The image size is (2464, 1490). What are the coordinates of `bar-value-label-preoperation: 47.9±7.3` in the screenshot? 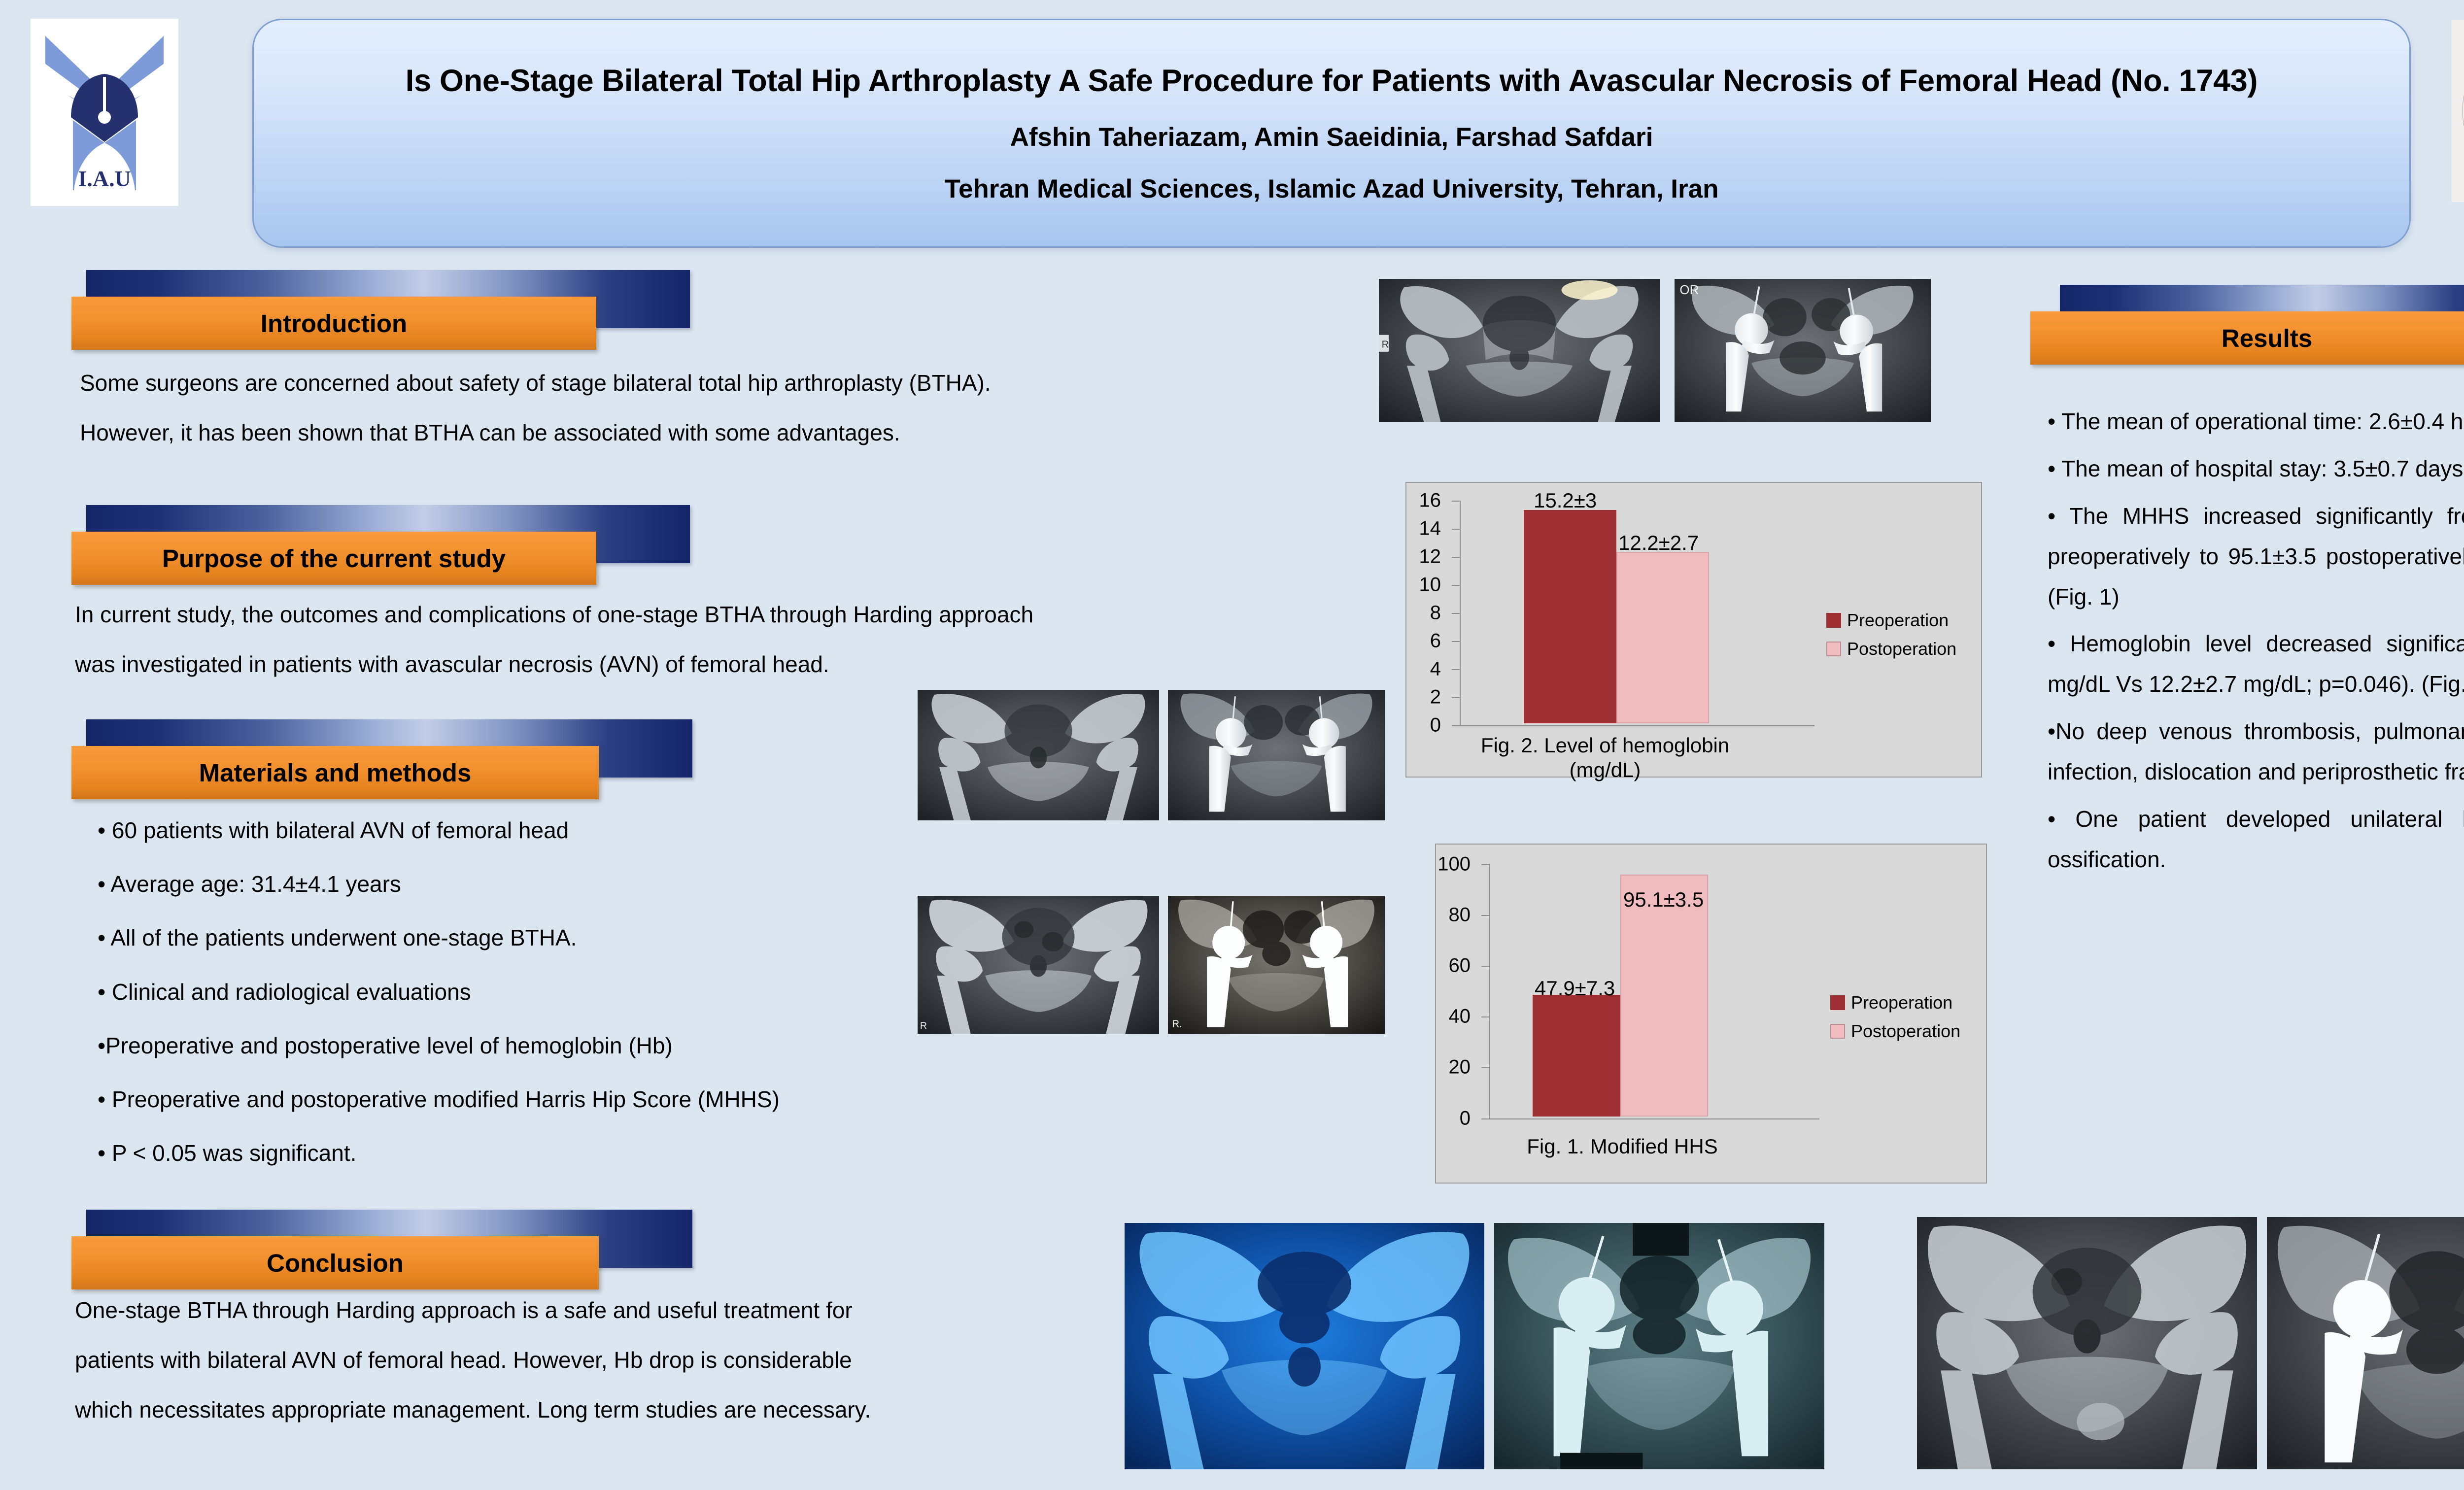 It's located at (1575, 988).